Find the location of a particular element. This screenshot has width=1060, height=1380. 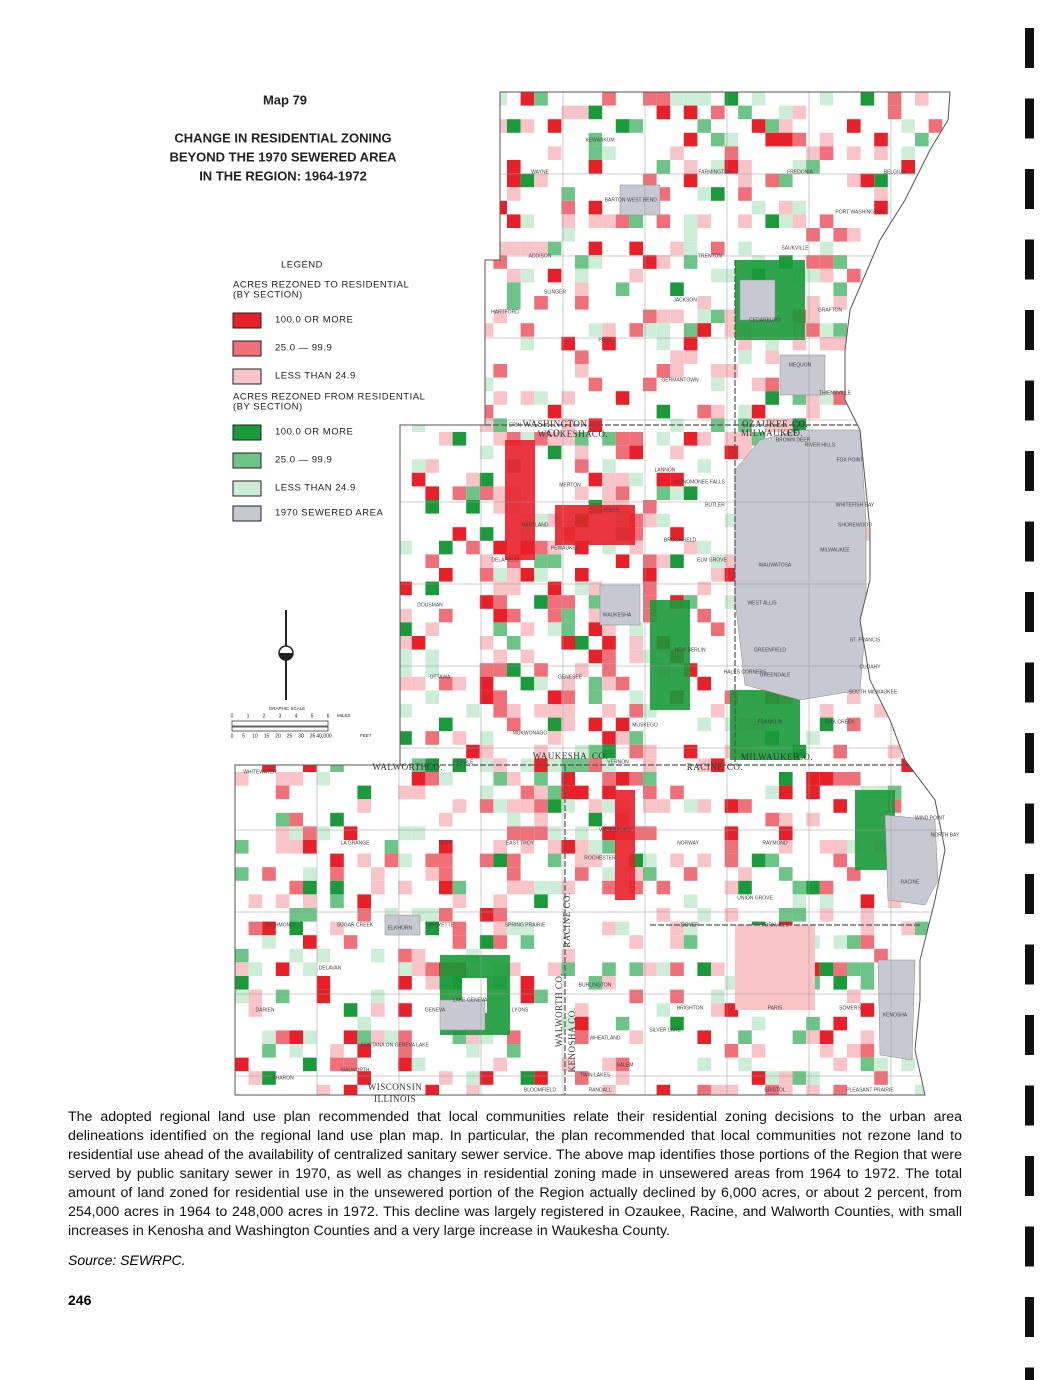

place-label: MUKWONAGO is located at coordinates (530, 733).